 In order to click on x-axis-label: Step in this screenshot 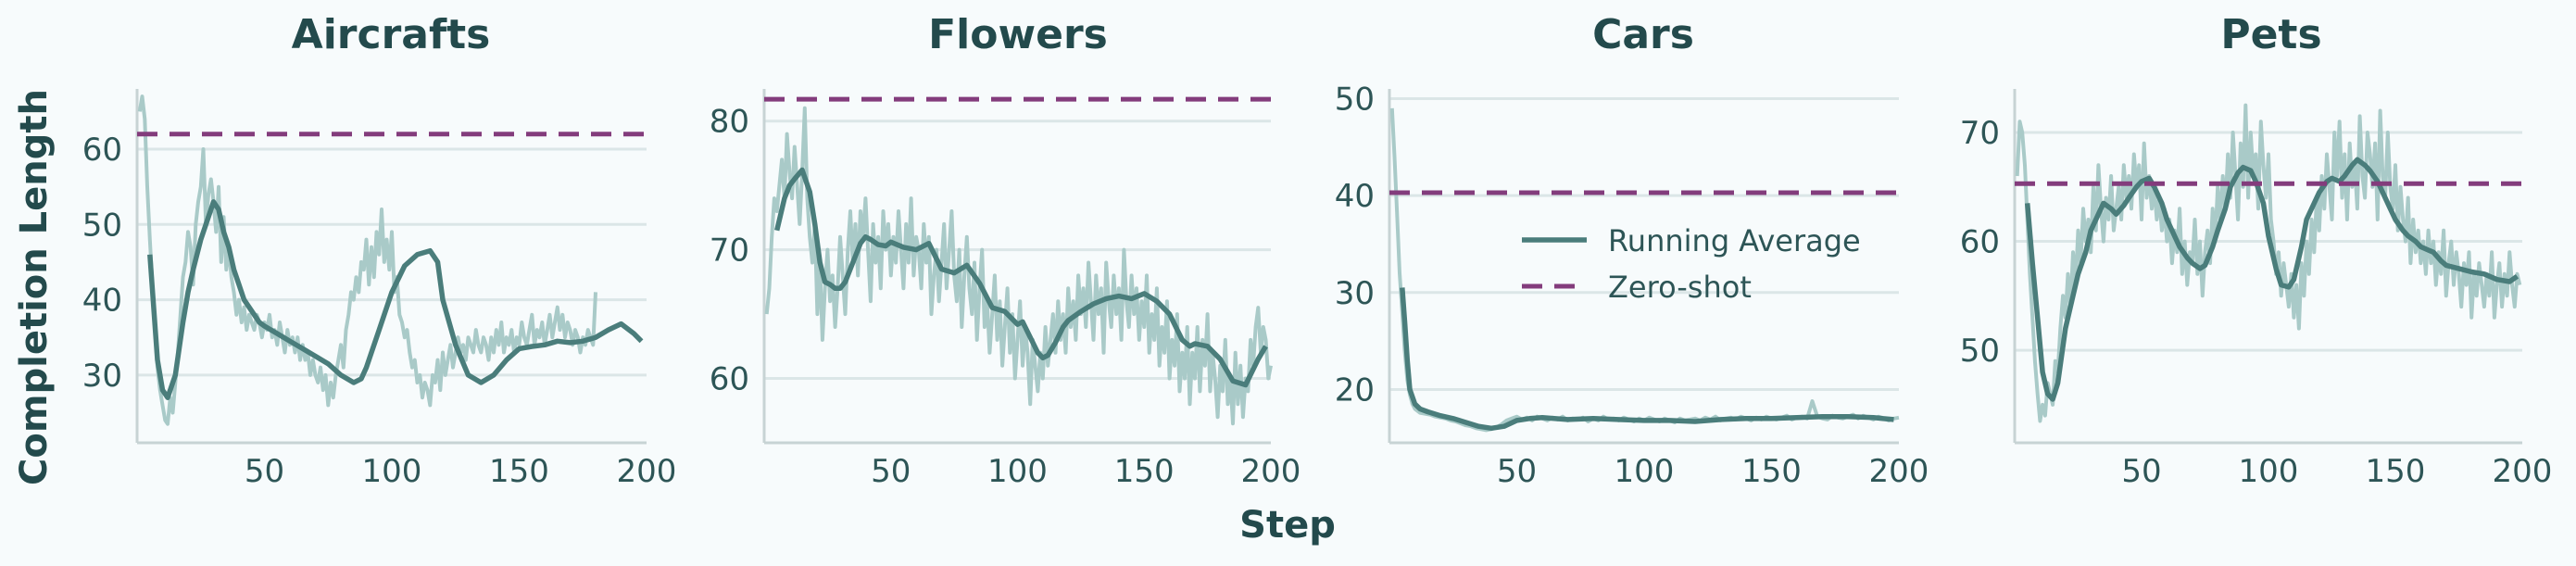, I will do `click(1287, 525)`.